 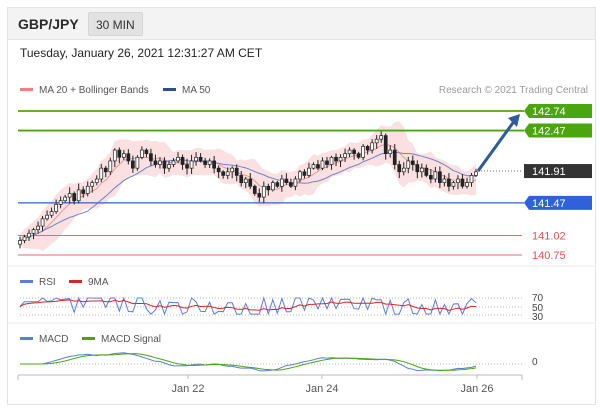 I want to click on pivot-tag, so click(x=558, y=202).